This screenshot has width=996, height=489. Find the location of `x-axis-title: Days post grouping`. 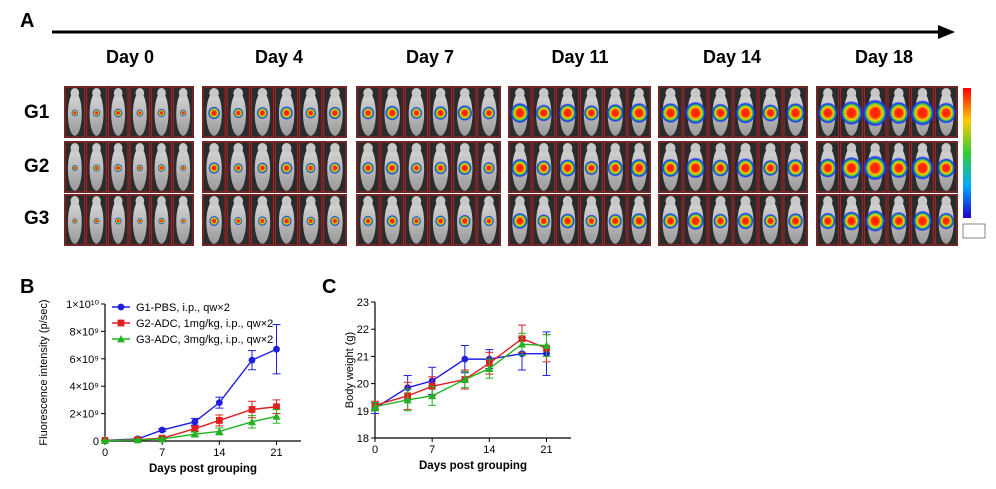

x-axis-title: Days post grouping is located at coordinates (203, 469).